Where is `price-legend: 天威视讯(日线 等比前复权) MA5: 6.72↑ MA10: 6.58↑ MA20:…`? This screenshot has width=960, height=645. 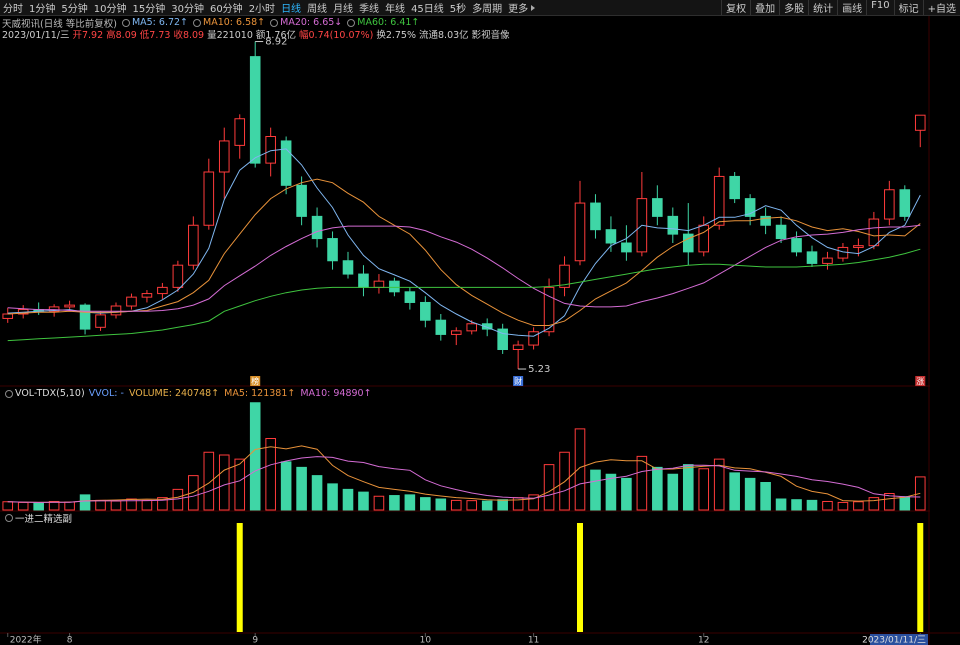 price-legend: 天威视讯(日线 等比前复权) MA5: 6.72↑ MA10: 6.58↑ MA20:… is located at coordinates (209, 23).